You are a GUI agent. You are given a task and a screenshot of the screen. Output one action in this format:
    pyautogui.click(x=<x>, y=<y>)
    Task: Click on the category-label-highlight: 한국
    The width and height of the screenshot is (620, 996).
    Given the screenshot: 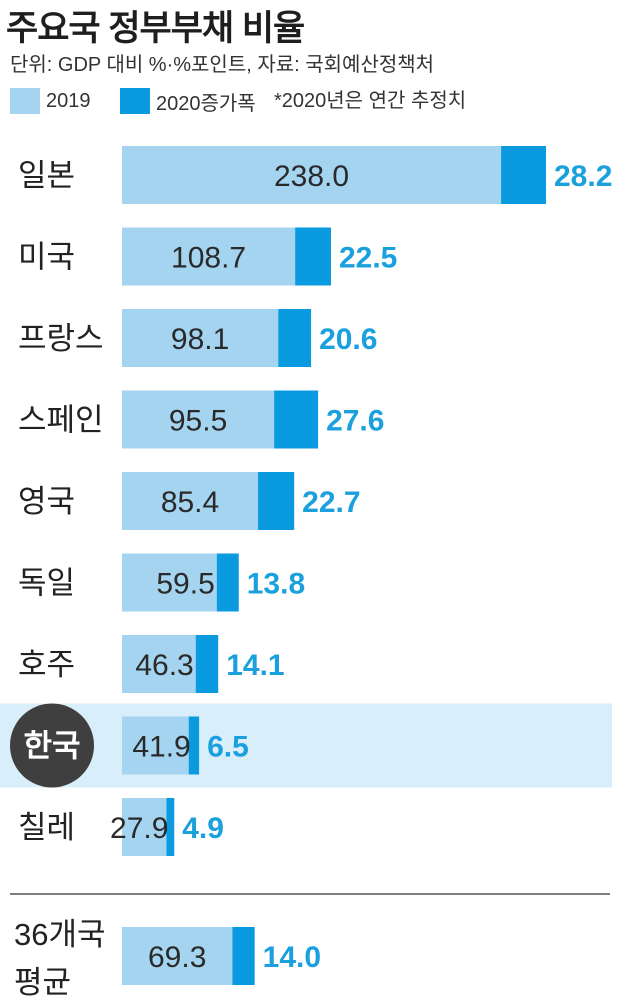 What is the action you would take?
    pyautogui.click(x=51, y=746)
    